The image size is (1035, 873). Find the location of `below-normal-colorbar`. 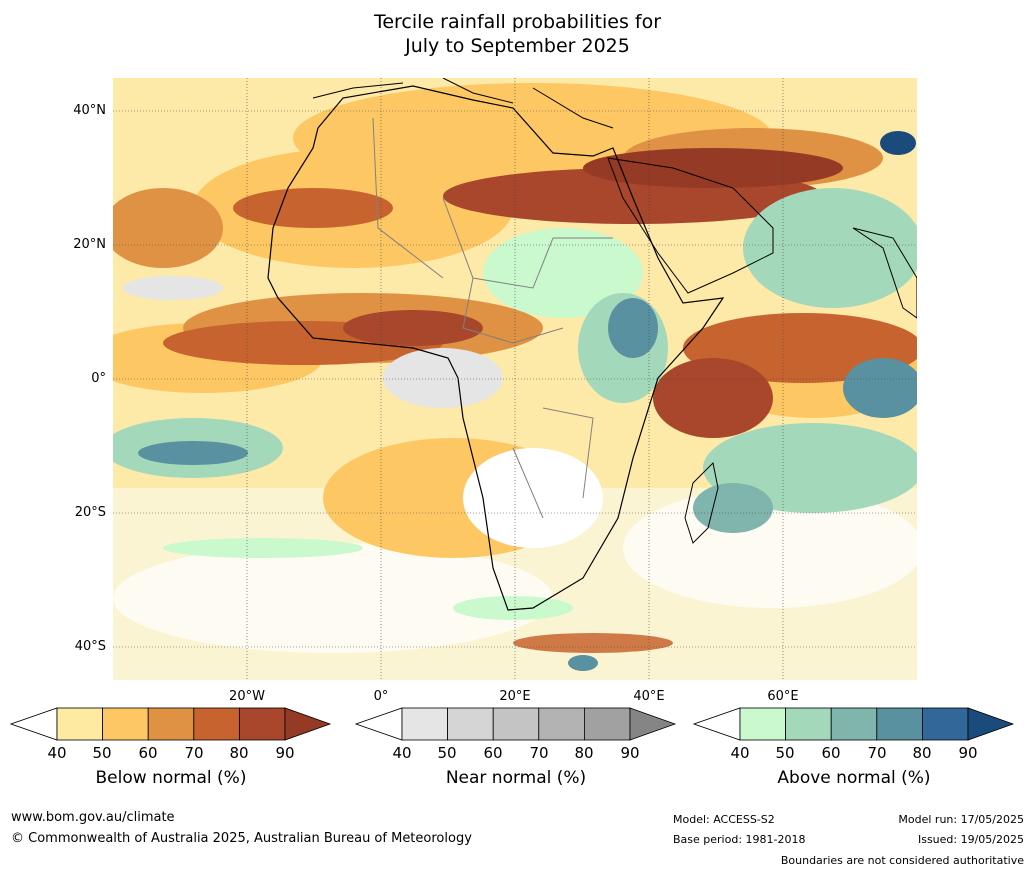

below-normal-colorbar is located at coordinates (171, 724).